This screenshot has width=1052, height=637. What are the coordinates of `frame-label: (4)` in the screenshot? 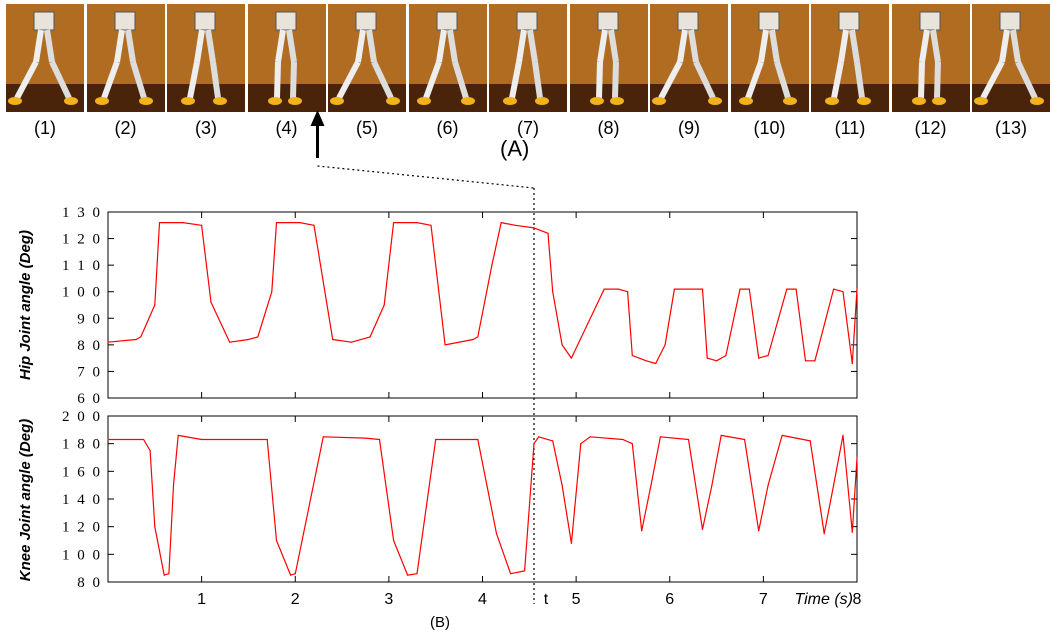 It's located at (286, 128).